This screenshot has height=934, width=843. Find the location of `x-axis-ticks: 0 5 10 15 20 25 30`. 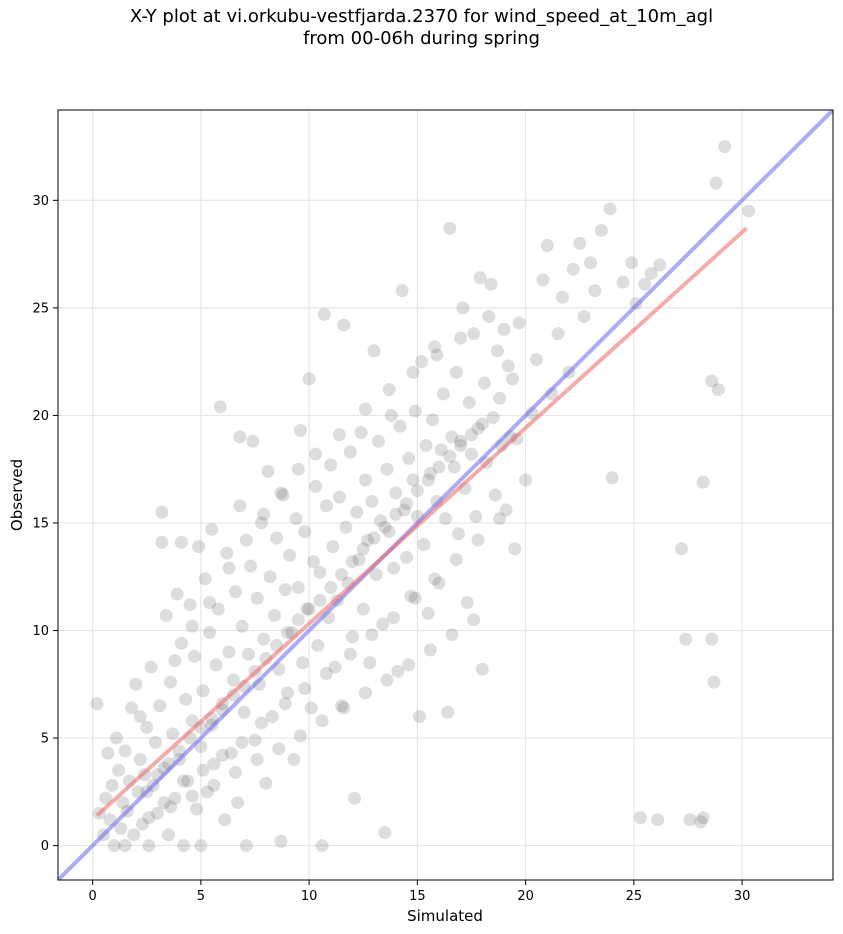

x-axis-ticks: 0 5 10 15 20 25 30 is located at coordinates (419, 892).